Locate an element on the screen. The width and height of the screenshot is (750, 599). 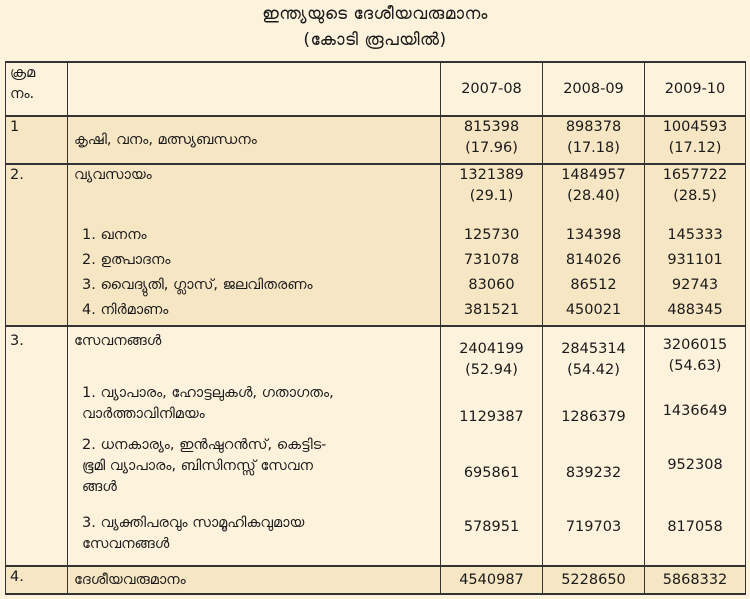
row-label: കൃഷി, വനം, മത്സ്യബന്ധനം is located at coordinates (254, 140).